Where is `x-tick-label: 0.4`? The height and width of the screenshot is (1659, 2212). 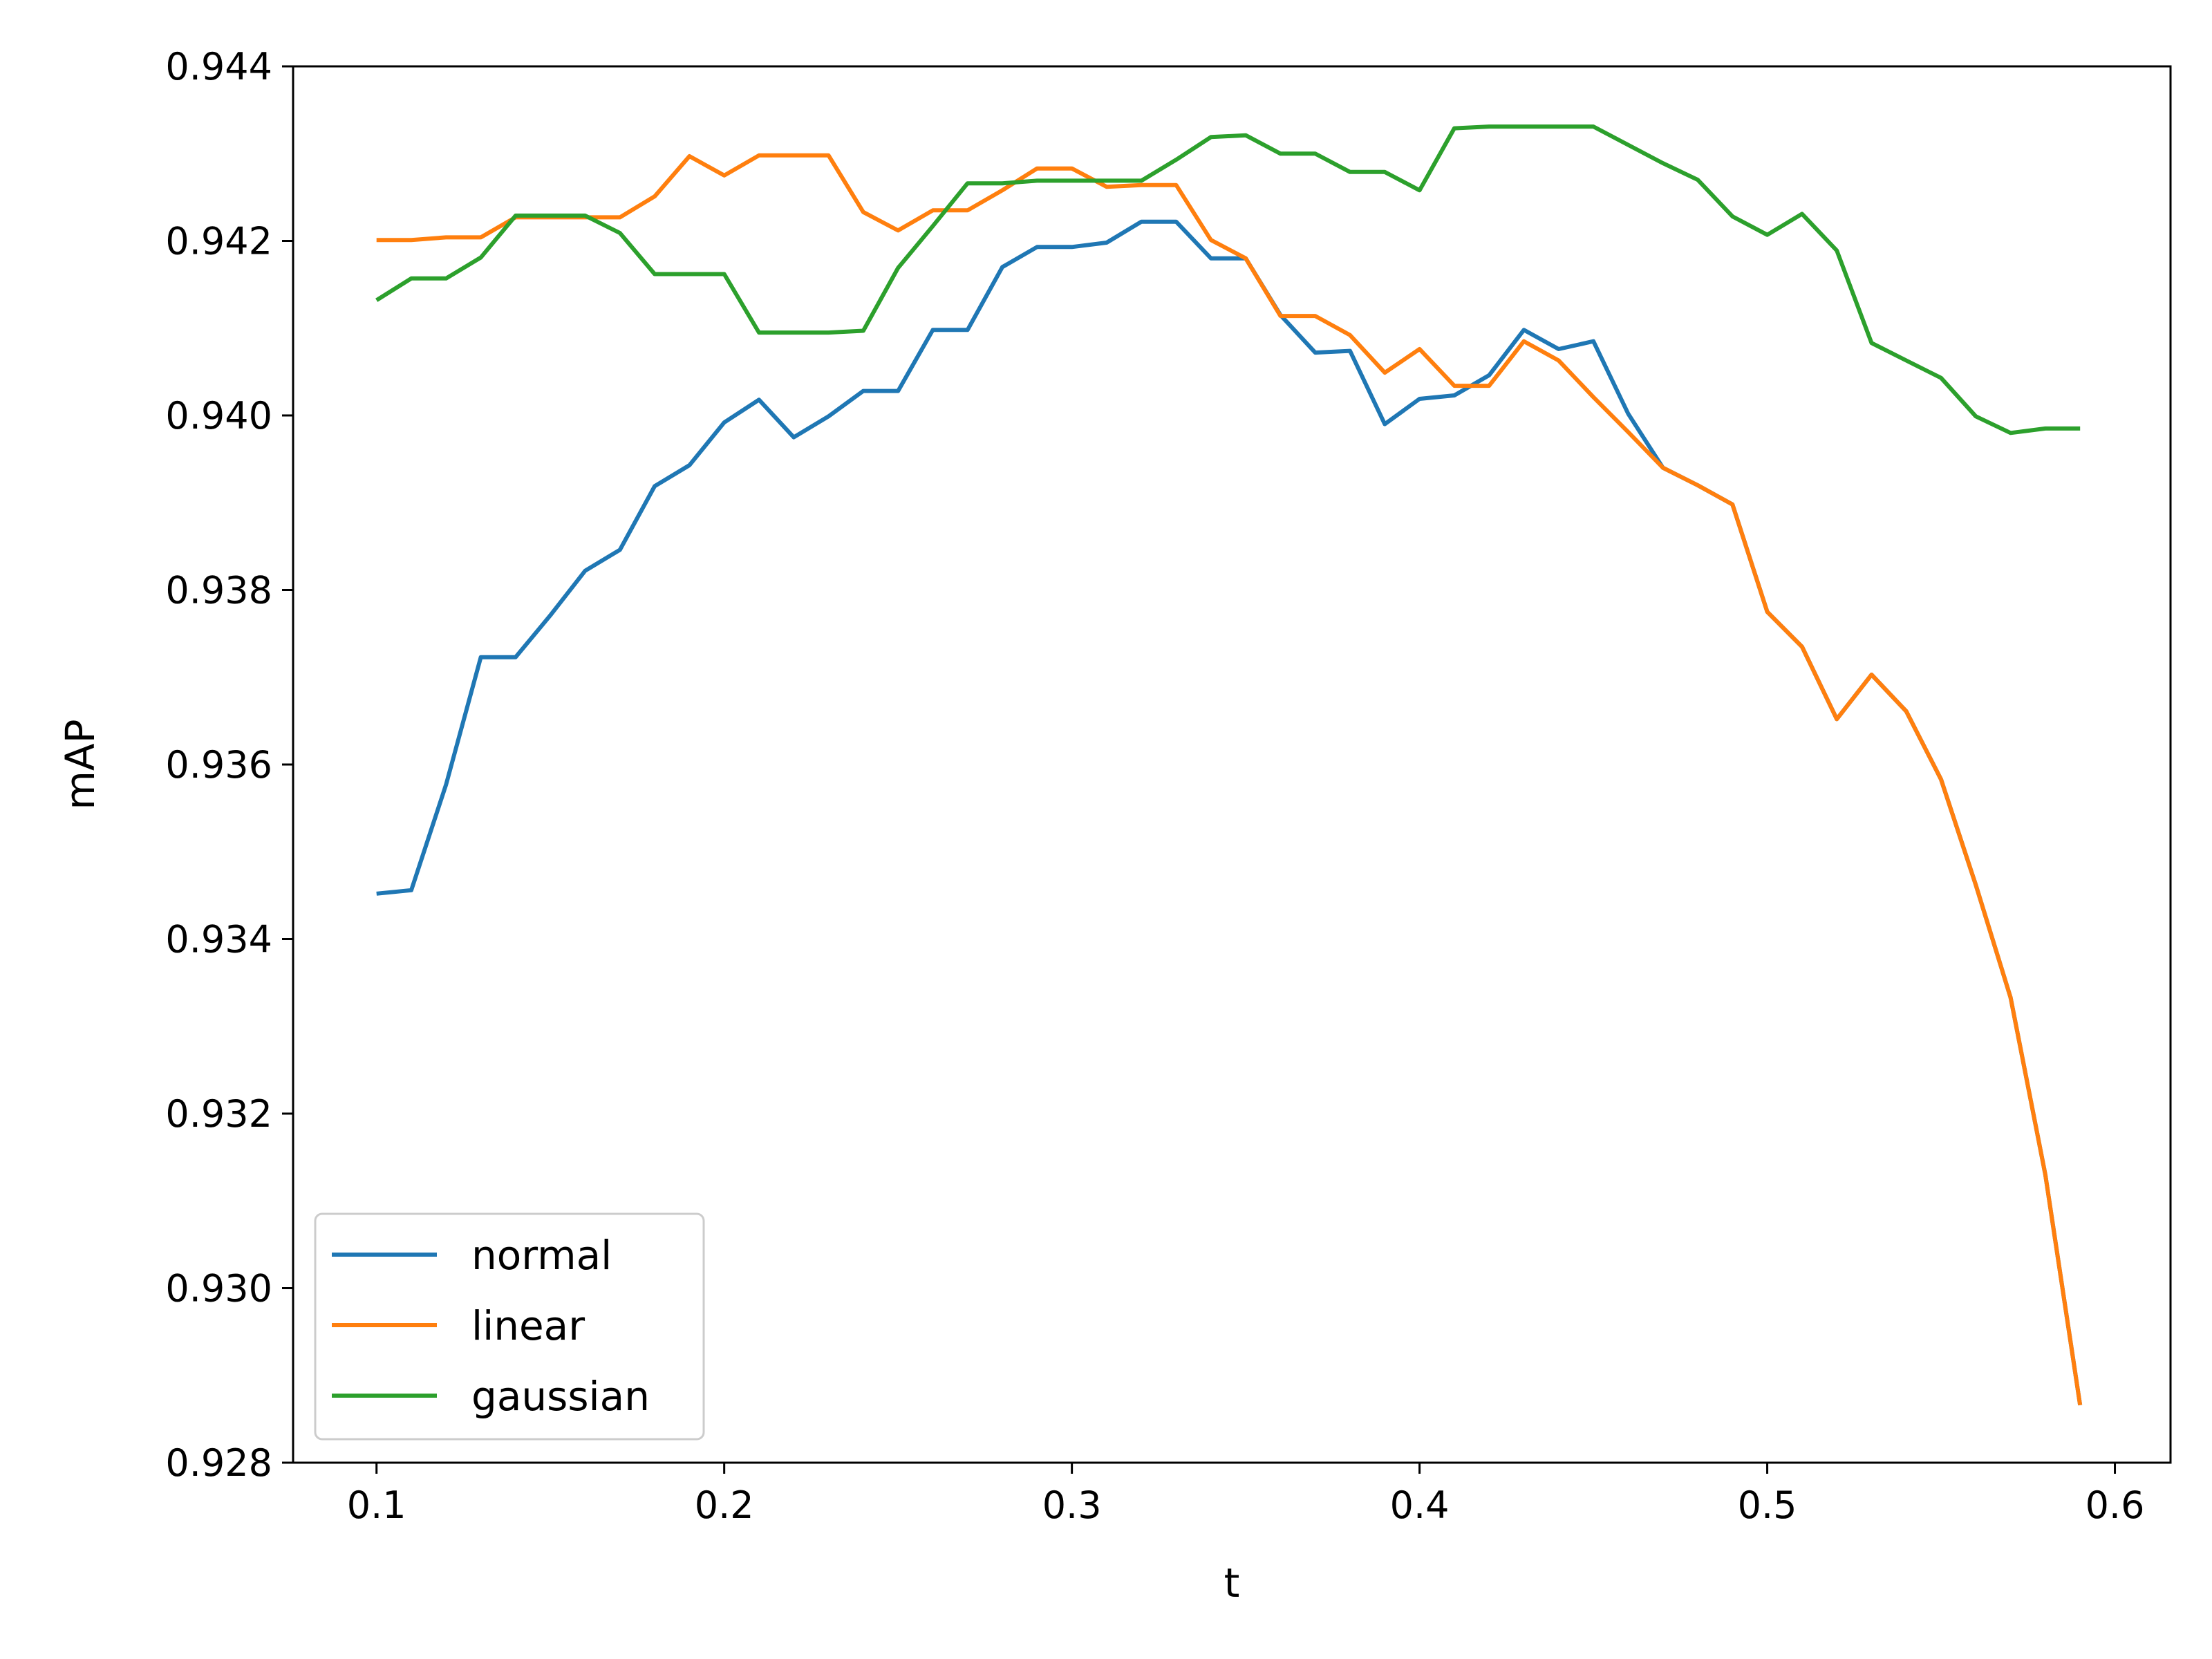
x-tick-label: 0.4 is located at coordinates (1420, 1505).